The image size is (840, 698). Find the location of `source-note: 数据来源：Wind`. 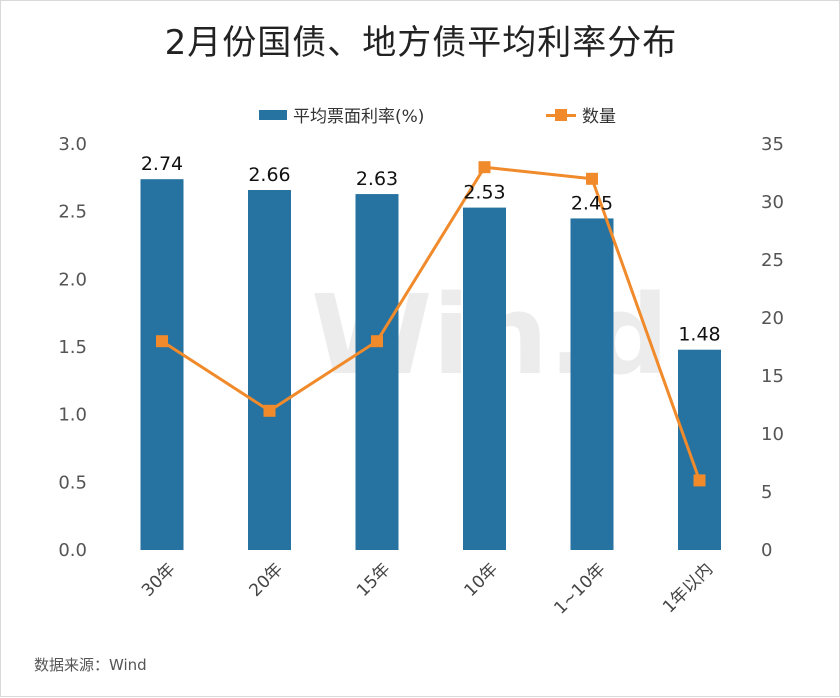

source-note: 数据来源：Wind is located at coordinates (90, 665).